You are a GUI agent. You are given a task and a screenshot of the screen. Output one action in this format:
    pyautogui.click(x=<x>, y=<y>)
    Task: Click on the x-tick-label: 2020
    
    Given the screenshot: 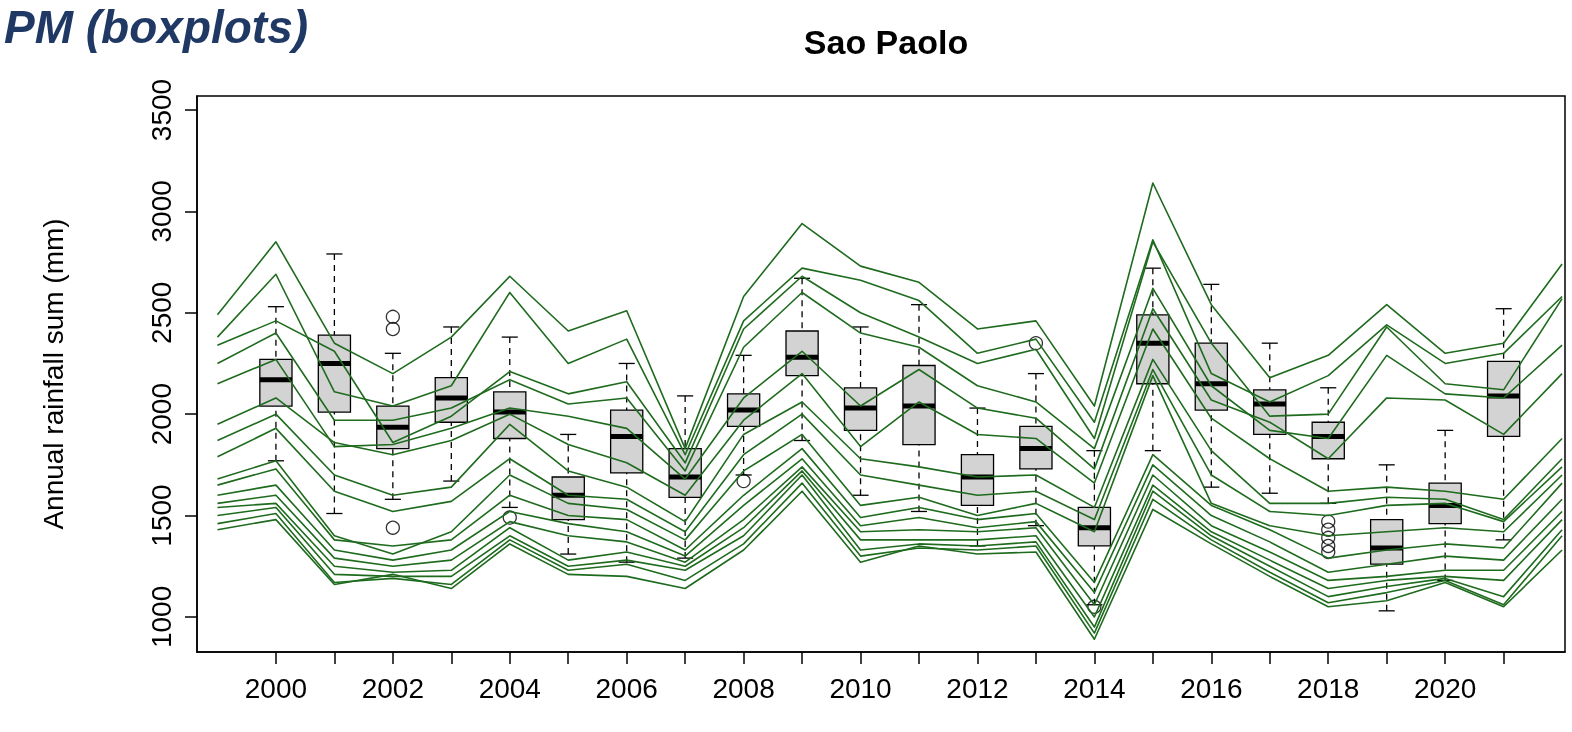 What is the action you would take?
    pyautogui.click(x=1445, y=688)
    